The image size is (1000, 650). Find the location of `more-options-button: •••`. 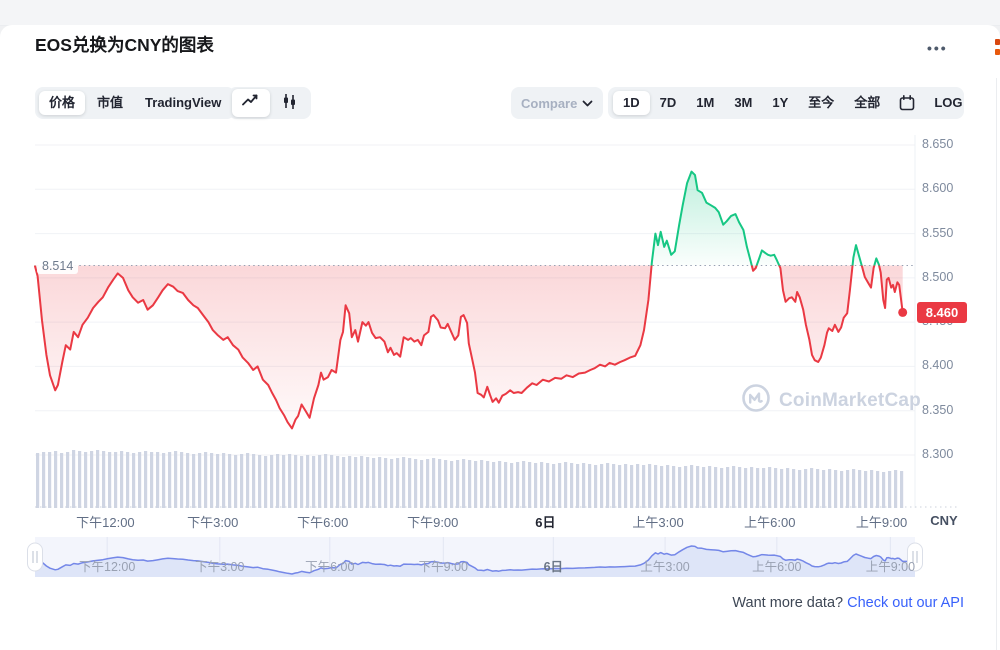

more-options-button: ••• is located at coordinates (937, 48).